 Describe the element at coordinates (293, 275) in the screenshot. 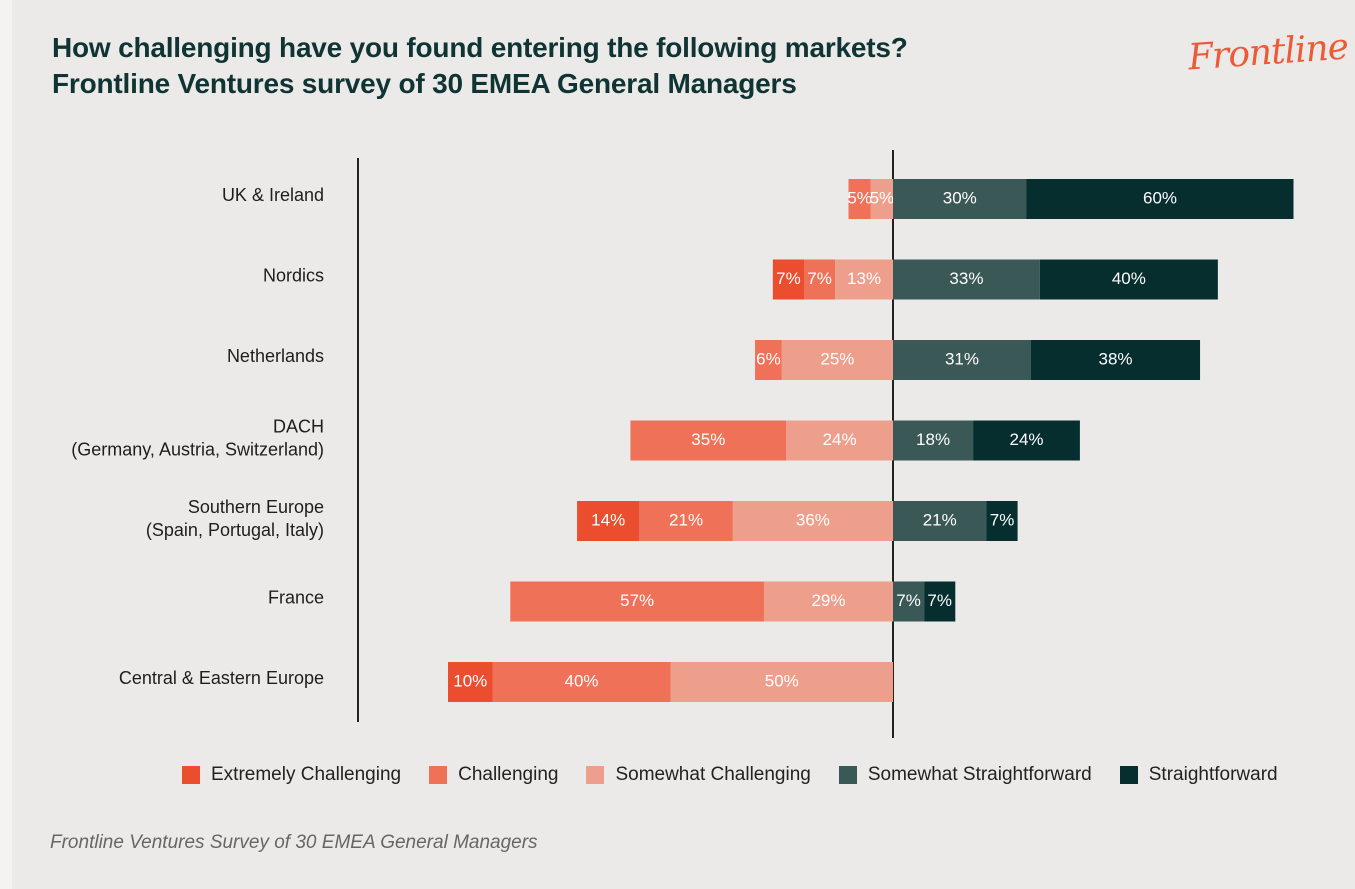

I see `category-label-nordics: Nordics` at that location.